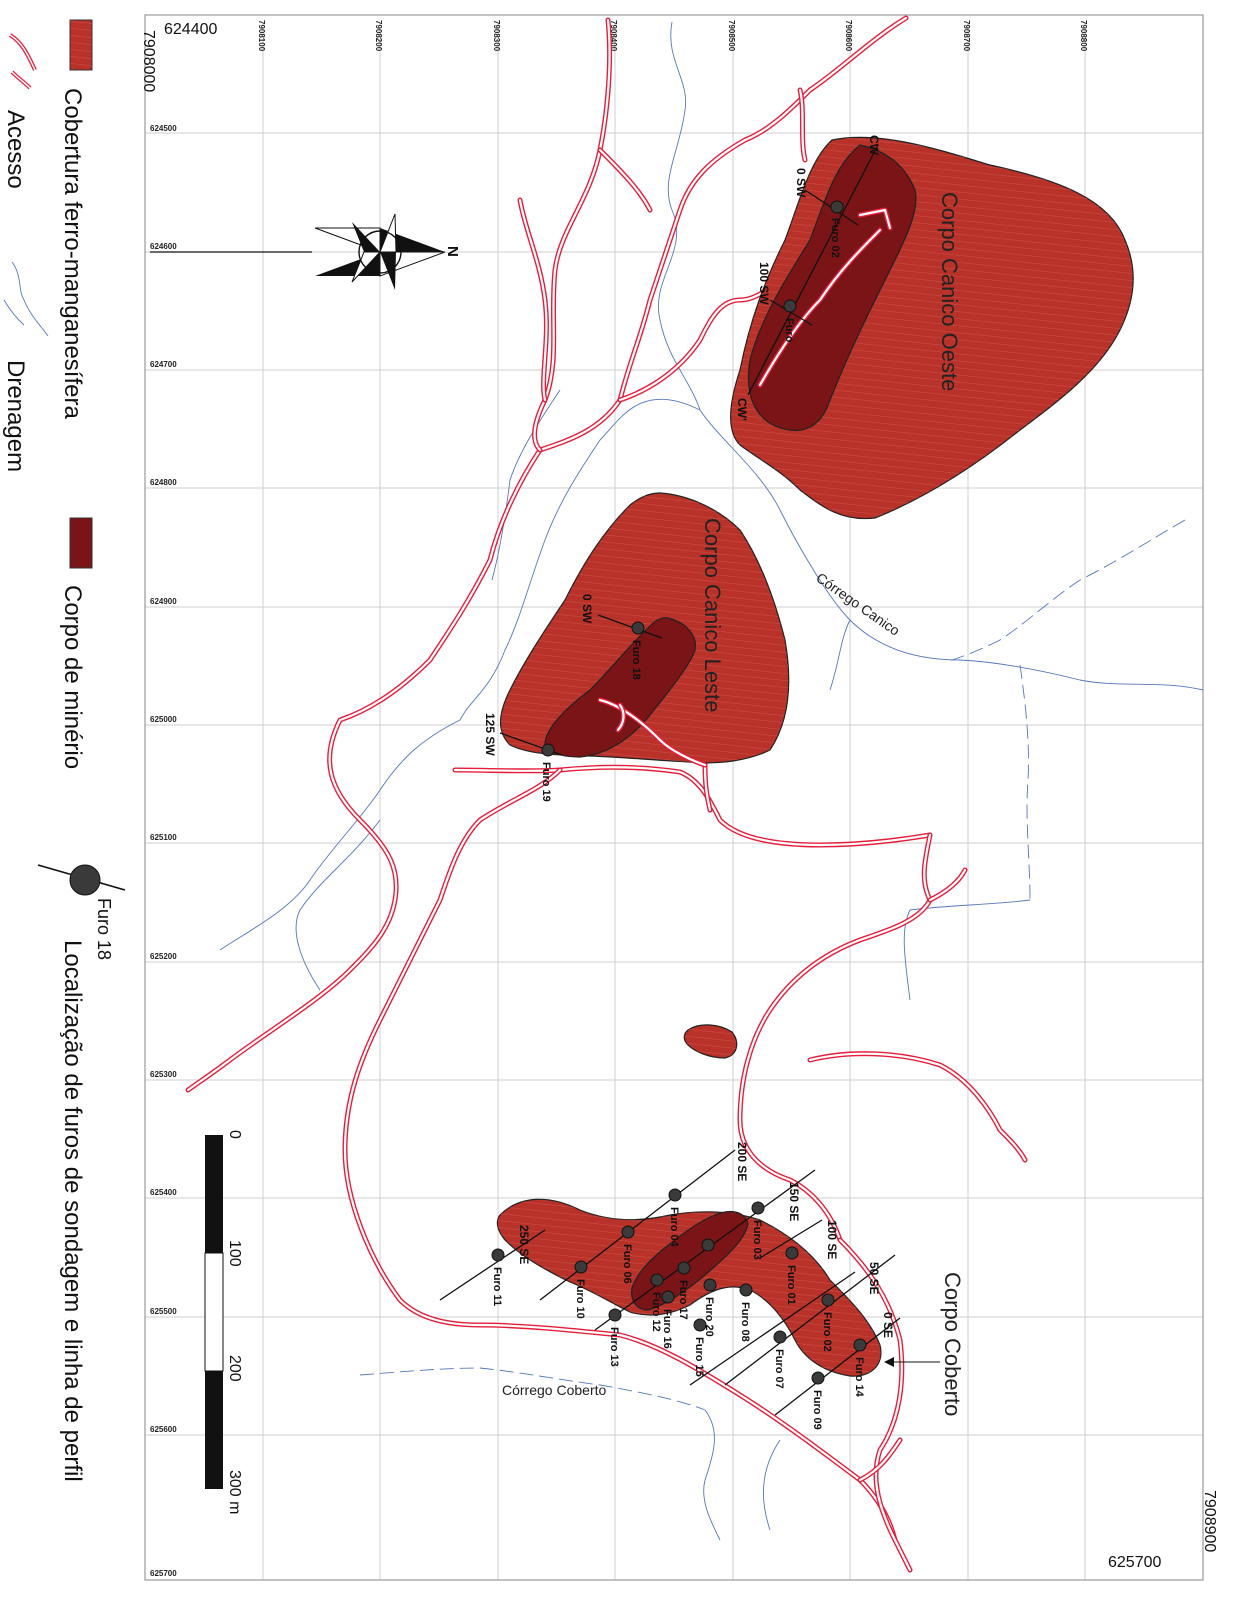 Image resolution: width=1239 pixels, height=1597 pixels. Describe the element at coordinates (234, 1253) in the screenshot. I see `scale-label: 100` at that location.